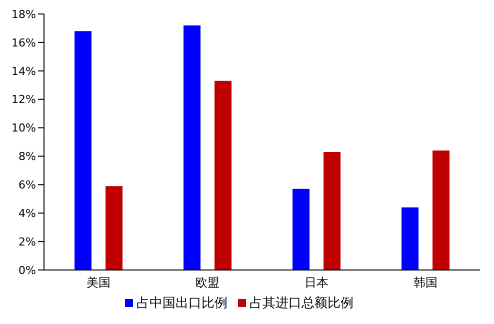 Image resolution: width=494 pixels, height=324 pixels. I want to click on x-tick-label: 美国, so click(98, 283).